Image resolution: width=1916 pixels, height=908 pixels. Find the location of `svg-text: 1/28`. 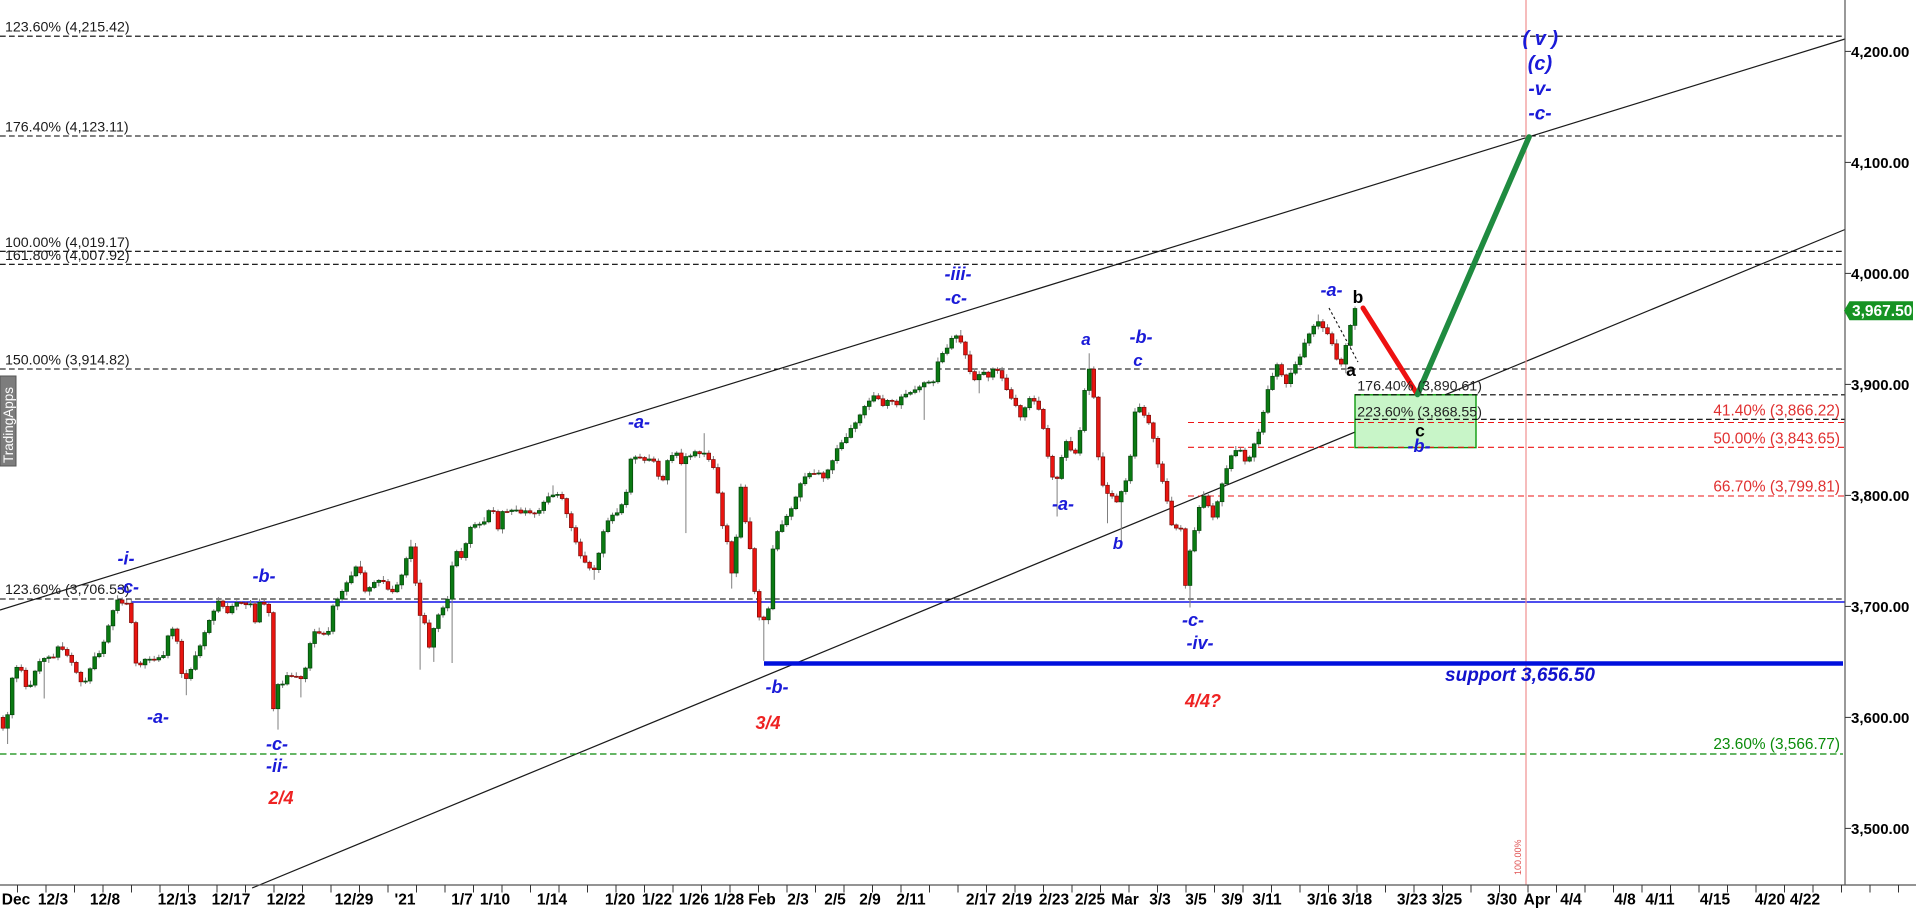

svg-text: 1/28 is located at coordinates (729, 900).